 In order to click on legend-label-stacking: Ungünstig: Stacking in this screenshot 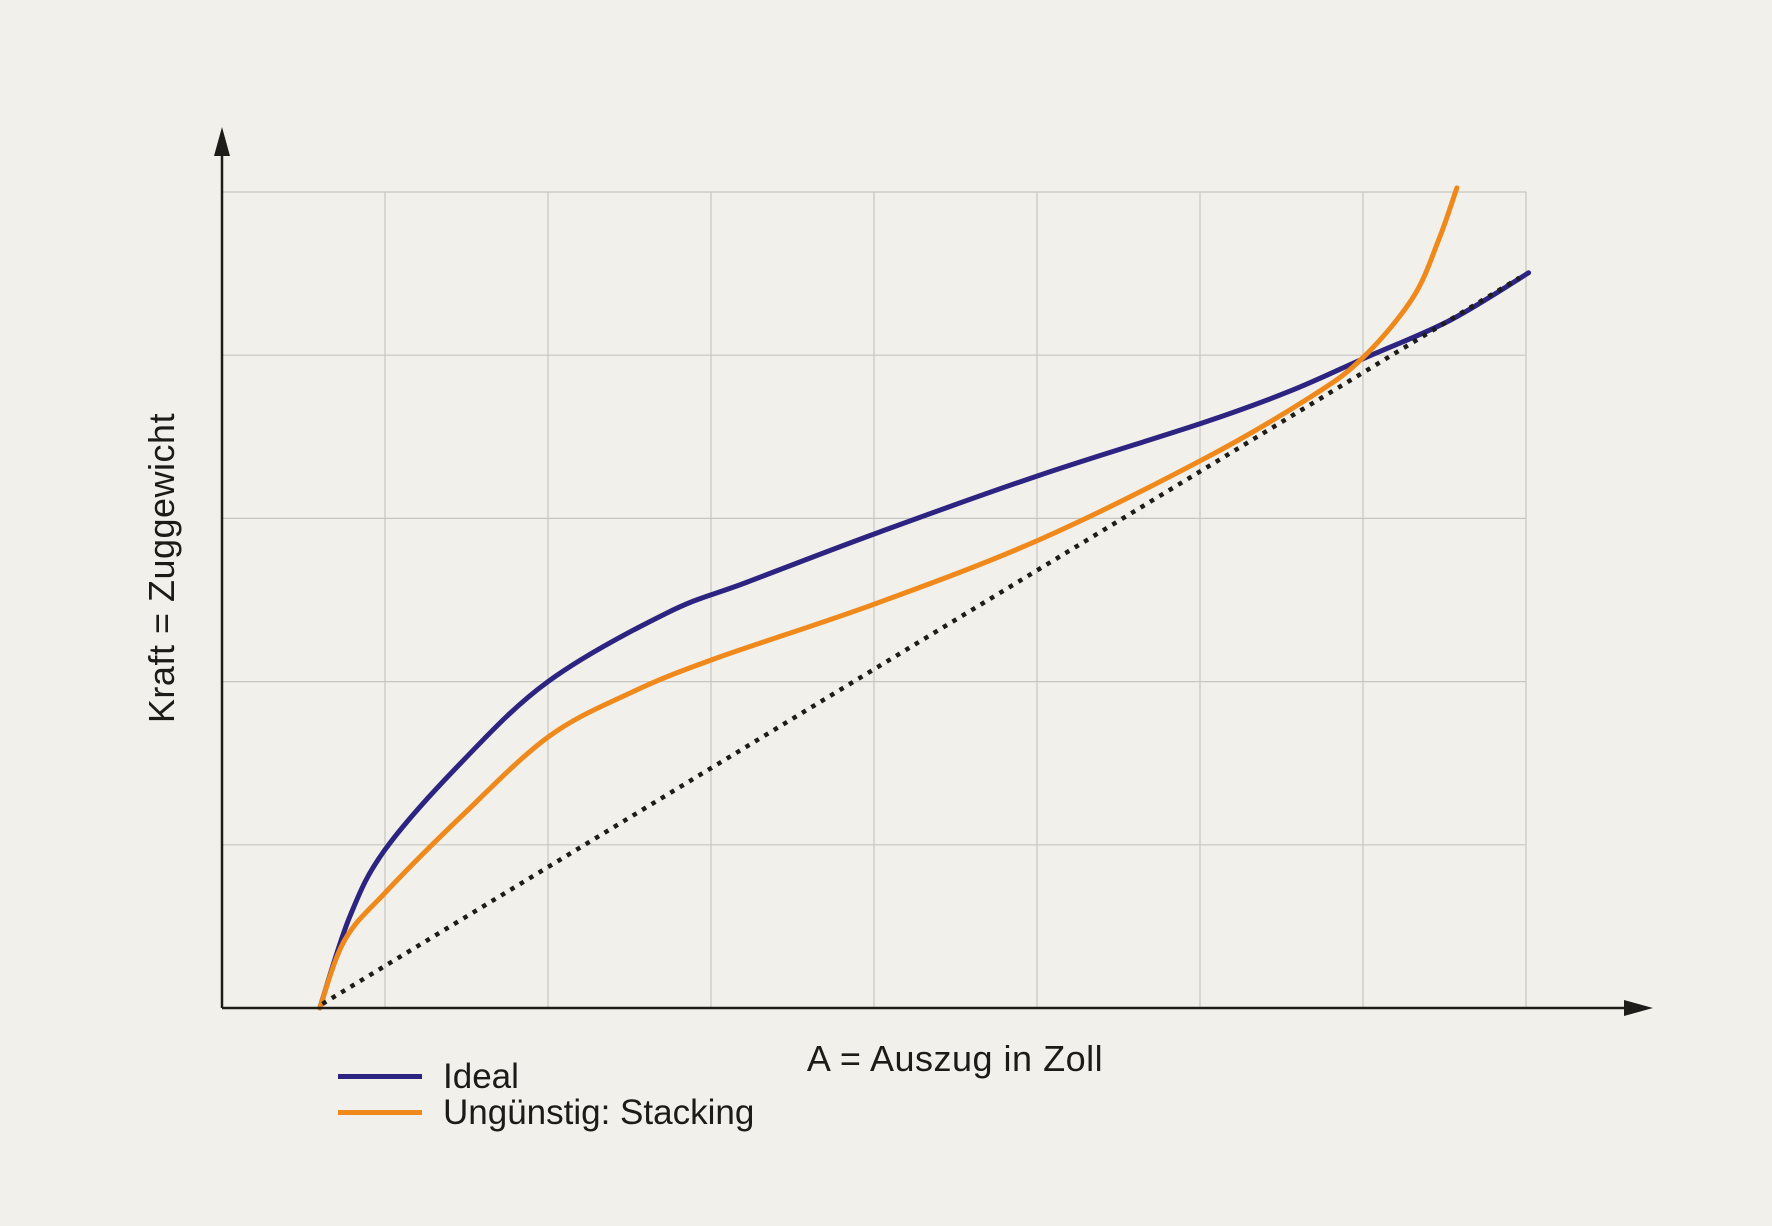, I will do `click(599, 1112)`.